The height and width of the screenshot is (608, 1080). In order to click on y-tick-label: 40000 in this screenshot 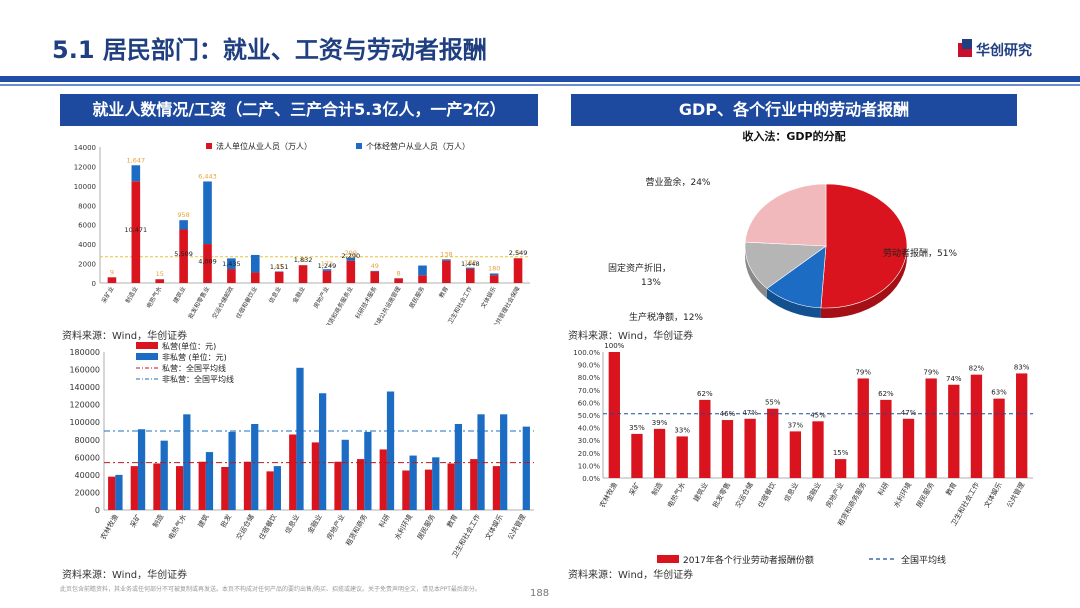, I will do `click(87, 475)`.